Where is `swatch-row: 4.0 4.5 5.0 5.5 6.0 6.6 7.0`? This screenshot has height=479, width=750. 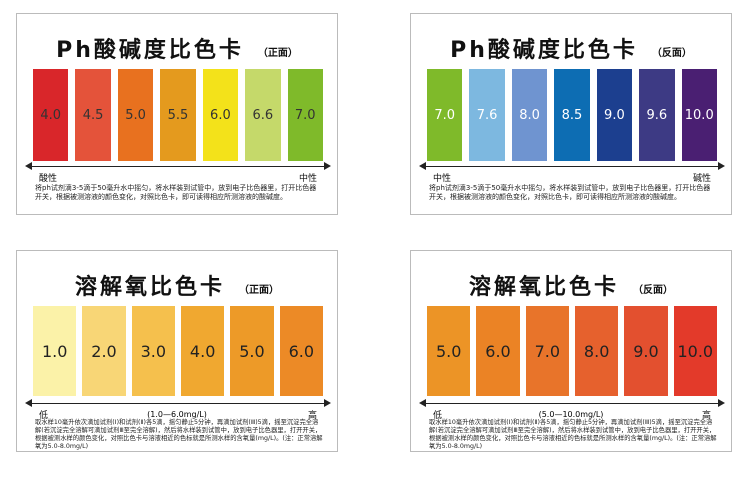
swatch-row: 4.0 4.5 5.0 5.5 6.0 6.6 7.0 is located at coordinates (178, 115).